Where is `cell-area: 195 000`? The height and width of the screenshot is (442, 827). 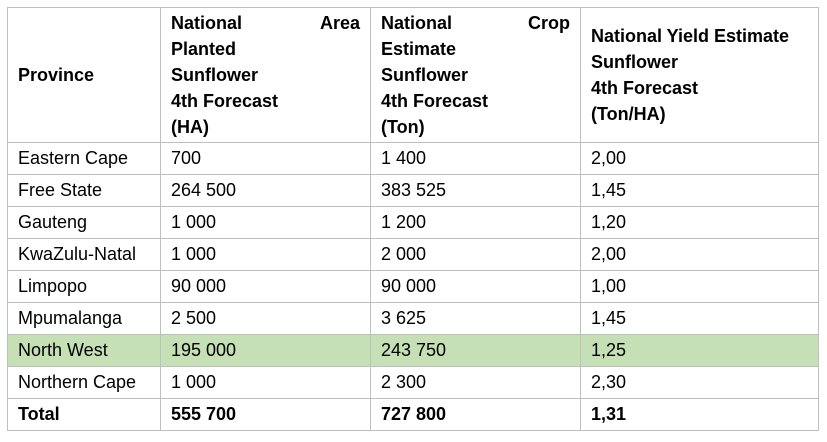 cell-area: 195 000 is located at coordinates (265, 350).